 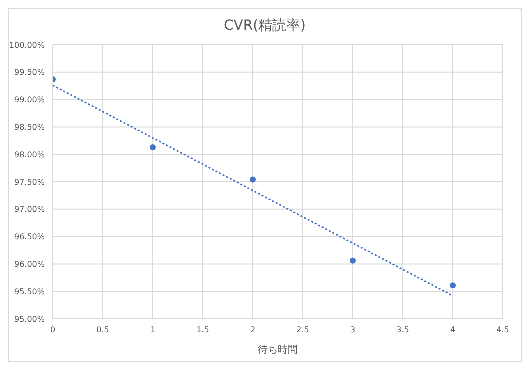 I want to click on y-tick-label: 100.00%, so click(x=27, y=45).